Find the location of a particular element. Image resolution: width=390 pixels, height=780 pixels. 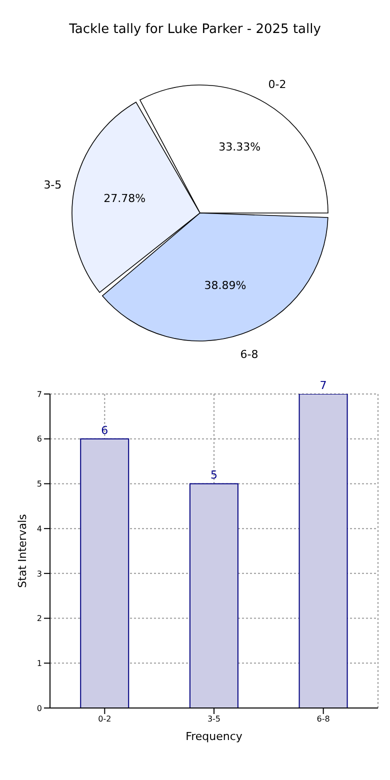

data-label: 7 is located at coordinates (323, 385).